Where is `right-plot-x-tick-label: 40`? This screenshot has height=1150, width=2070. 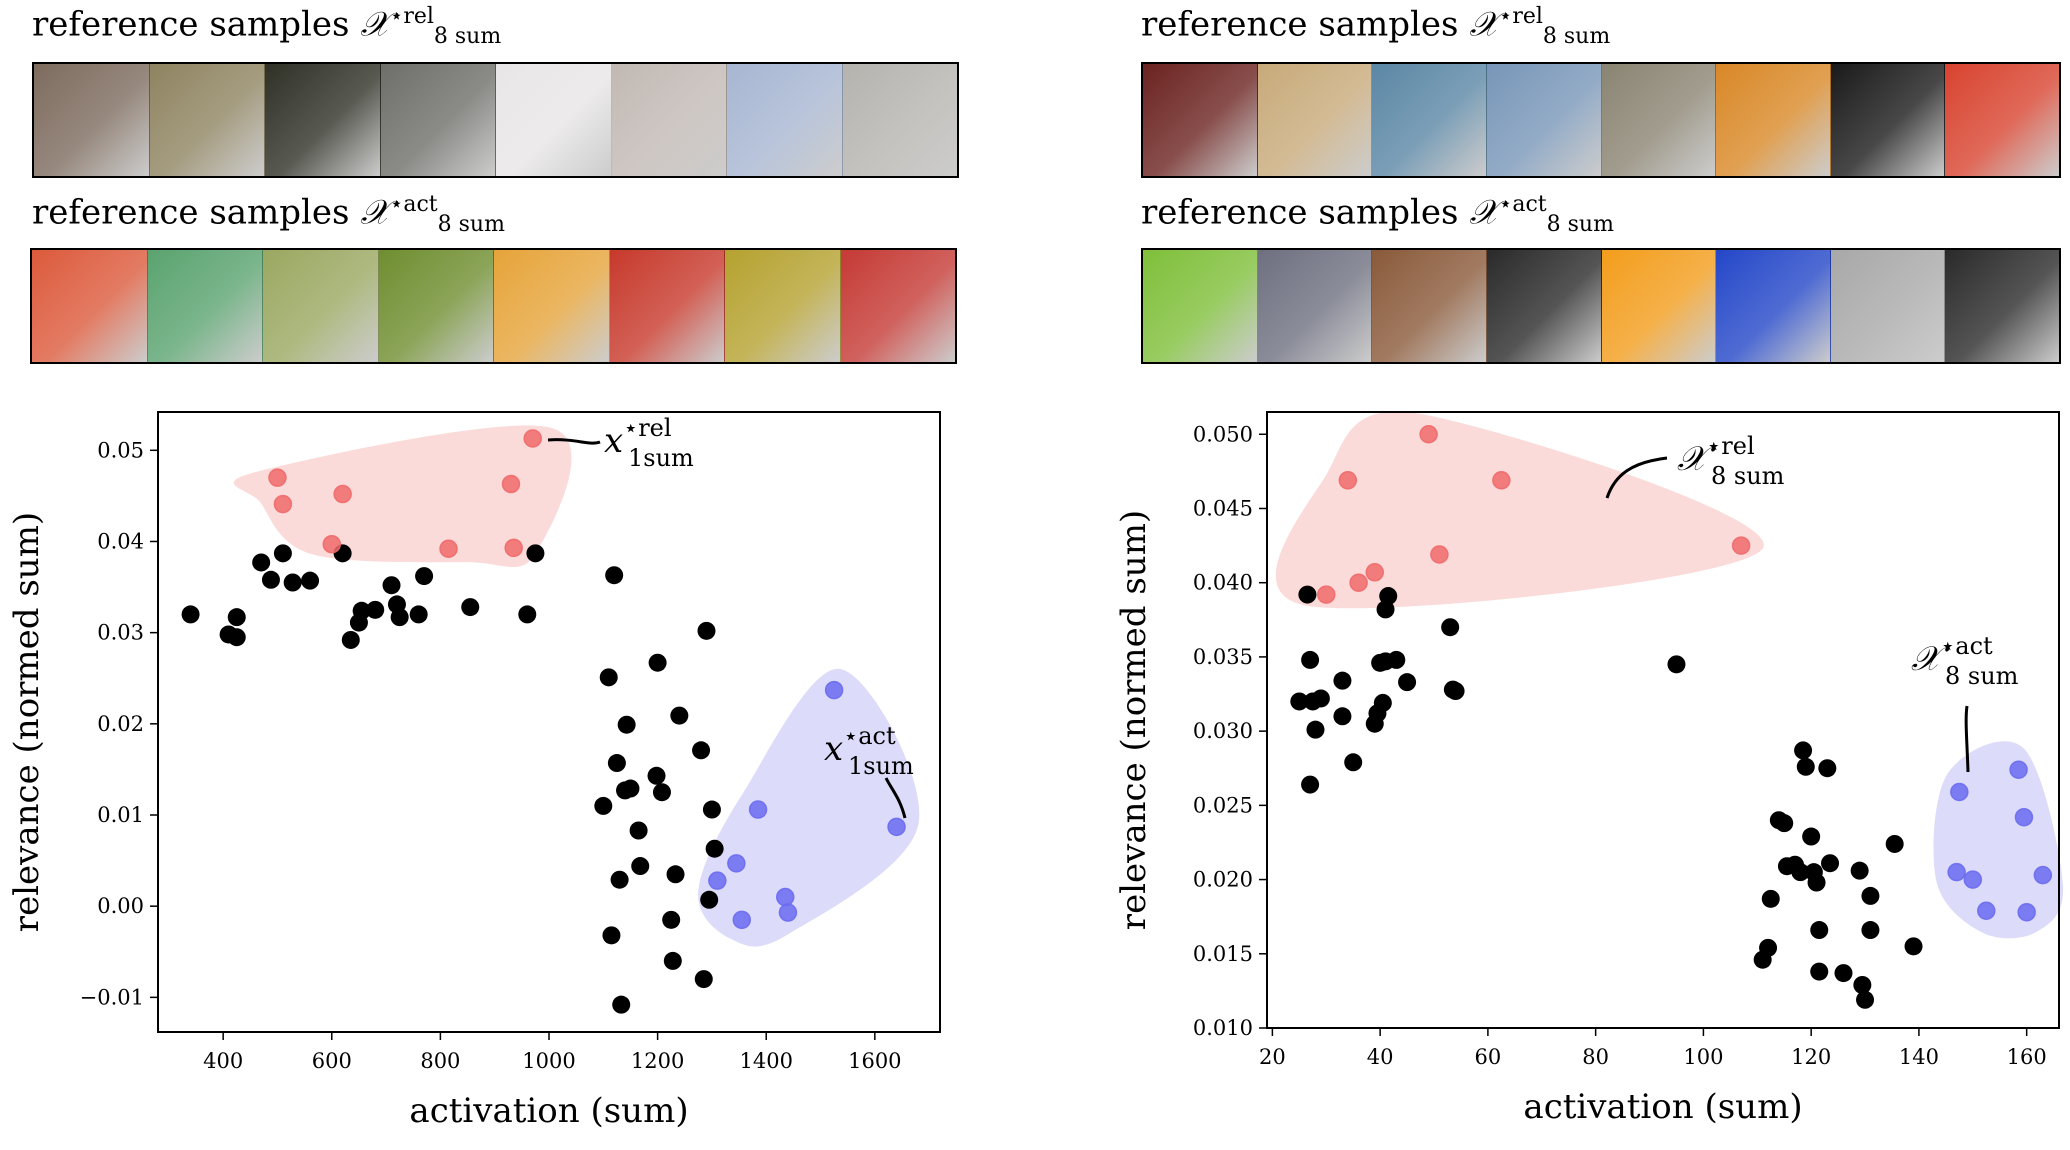
right-plot-x-tick-label: 40 is located at coordinates (1380, 1057).